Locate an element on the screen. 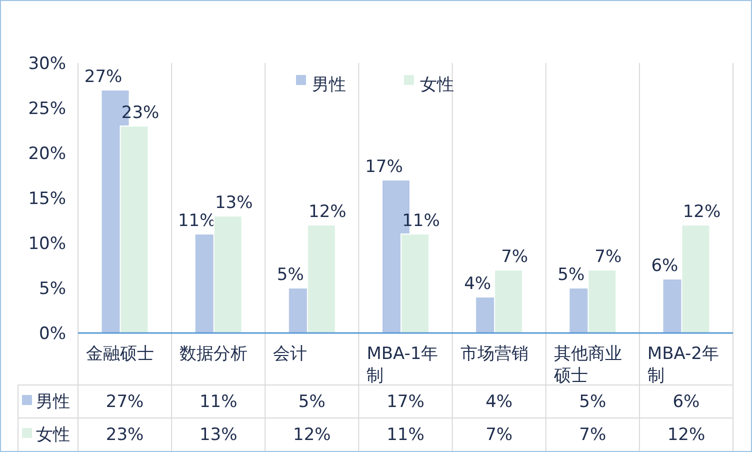  data-label: 23% is located at coordinates (125, 435).